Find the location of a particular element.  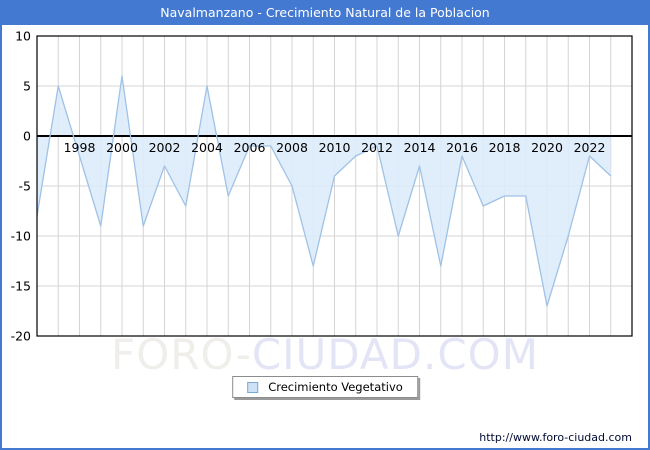

y-tick-label: 10 is located at coordinates (23, 36).